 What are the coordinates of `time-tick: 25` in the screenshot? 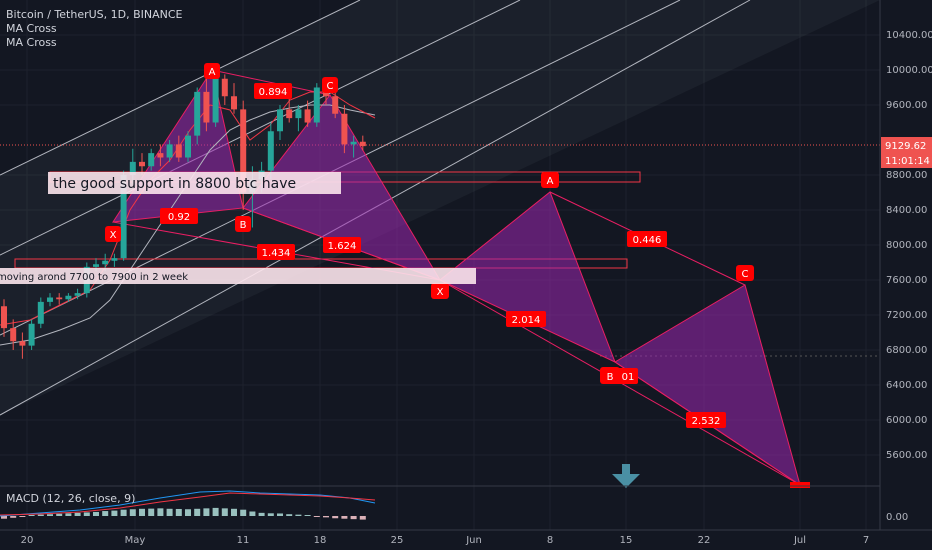 It's located at (397, 540).